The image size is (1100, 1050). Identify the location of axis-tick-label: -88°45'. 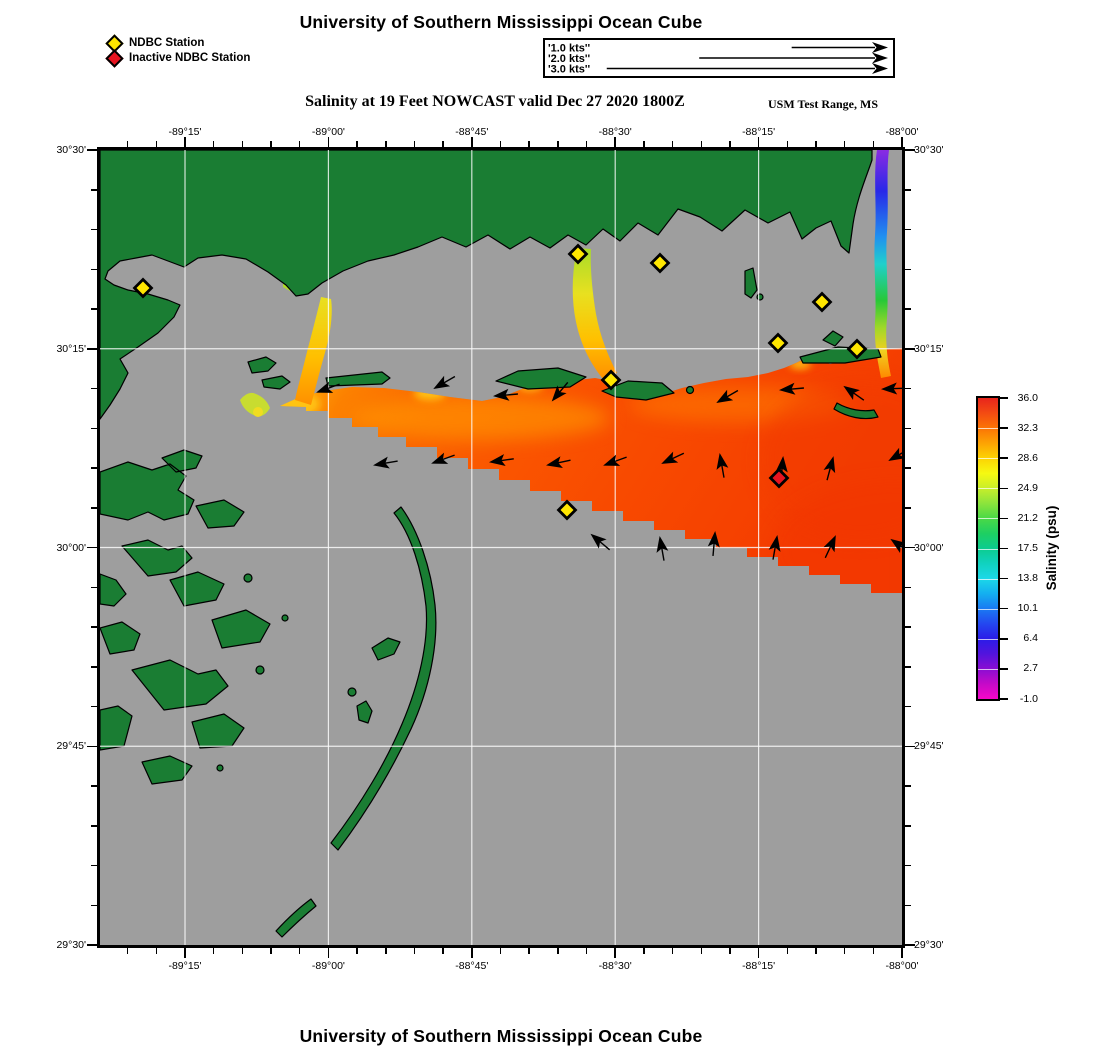
(472, 966).